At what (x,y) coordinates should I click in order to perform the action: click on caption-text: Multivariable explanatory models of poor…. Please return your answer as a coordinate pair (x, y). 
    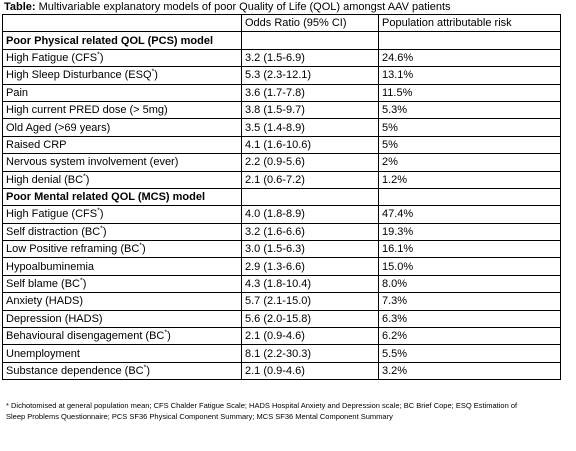
    Looking at the image, I should click on (244, 7).